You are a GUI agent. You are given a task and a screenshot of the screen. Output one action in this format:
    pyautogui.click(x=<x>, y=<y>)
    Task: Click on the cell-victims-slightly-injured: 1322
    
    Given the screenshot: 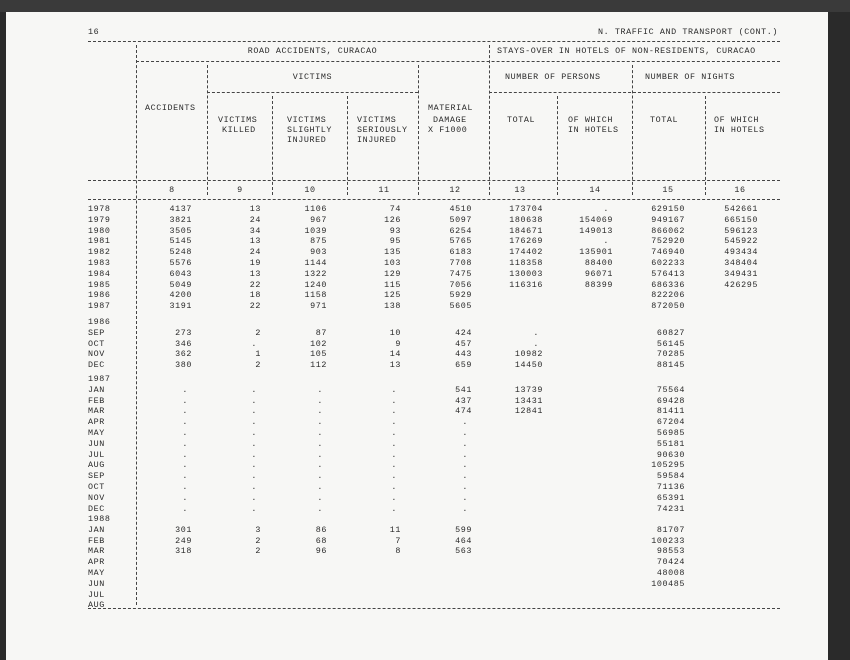 What is the action you would take?
    pyautogui.click(x=315, y=273)
    